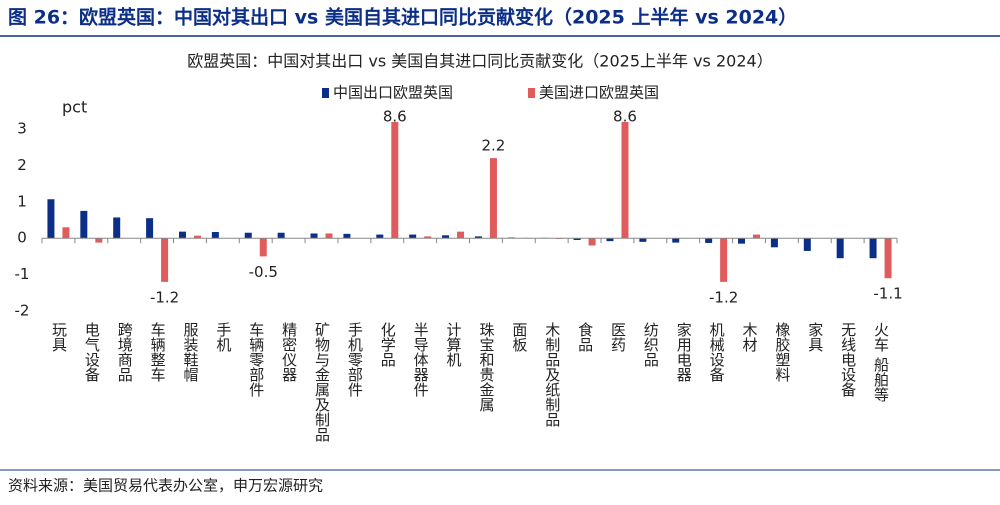  Describe the element at coordinates (125, 352) in the screenshot. I see `x-tick-label: 跨境商品` at that location.